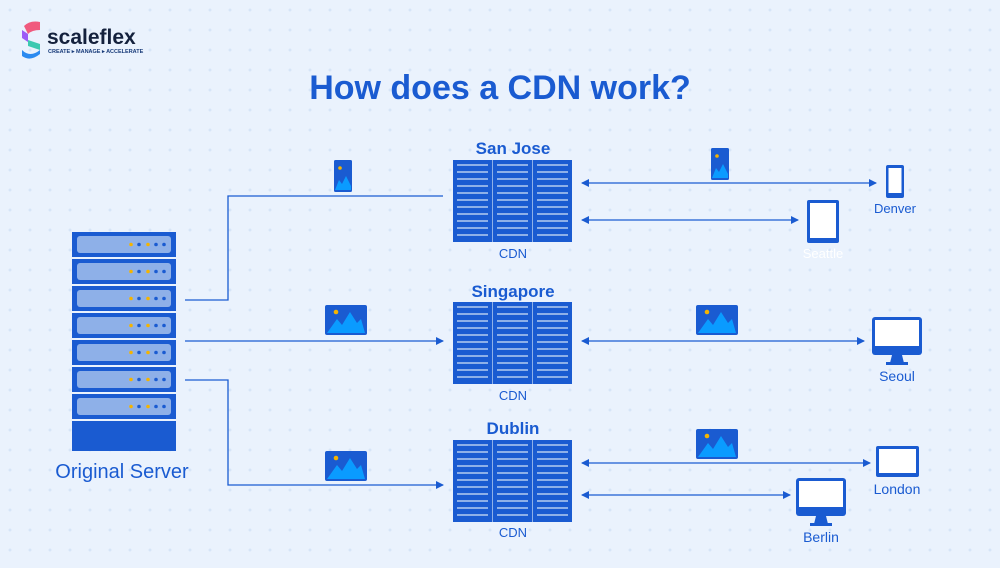 The image size is (1000, 568). I want to click on logo-wordmark: scaleflex, so click(91, 37).